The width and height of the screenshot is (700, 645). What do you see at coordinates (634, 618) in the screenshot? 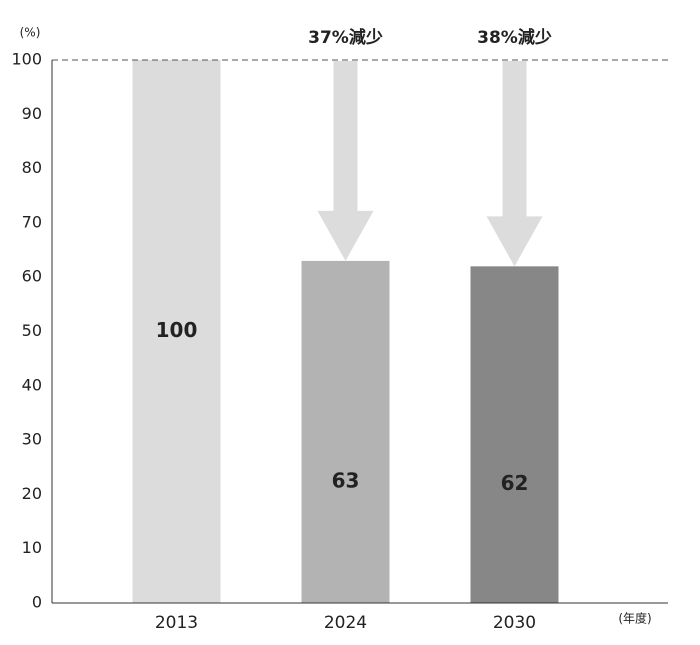
I see `x-unit: (年度)` at bounding box center [634, 618].